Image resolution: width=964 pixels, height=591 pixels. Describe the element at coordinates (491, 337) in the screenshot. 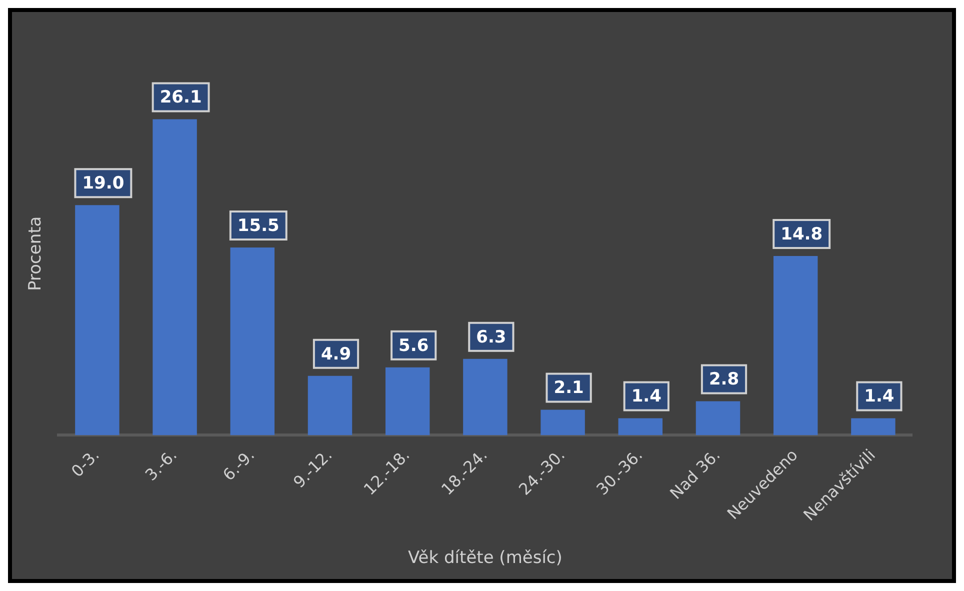

I see `data-label: 6.3` at that location.